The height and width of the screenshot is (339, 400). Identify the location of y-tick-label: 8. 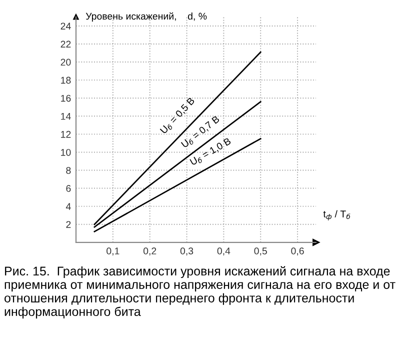
(68, 170).